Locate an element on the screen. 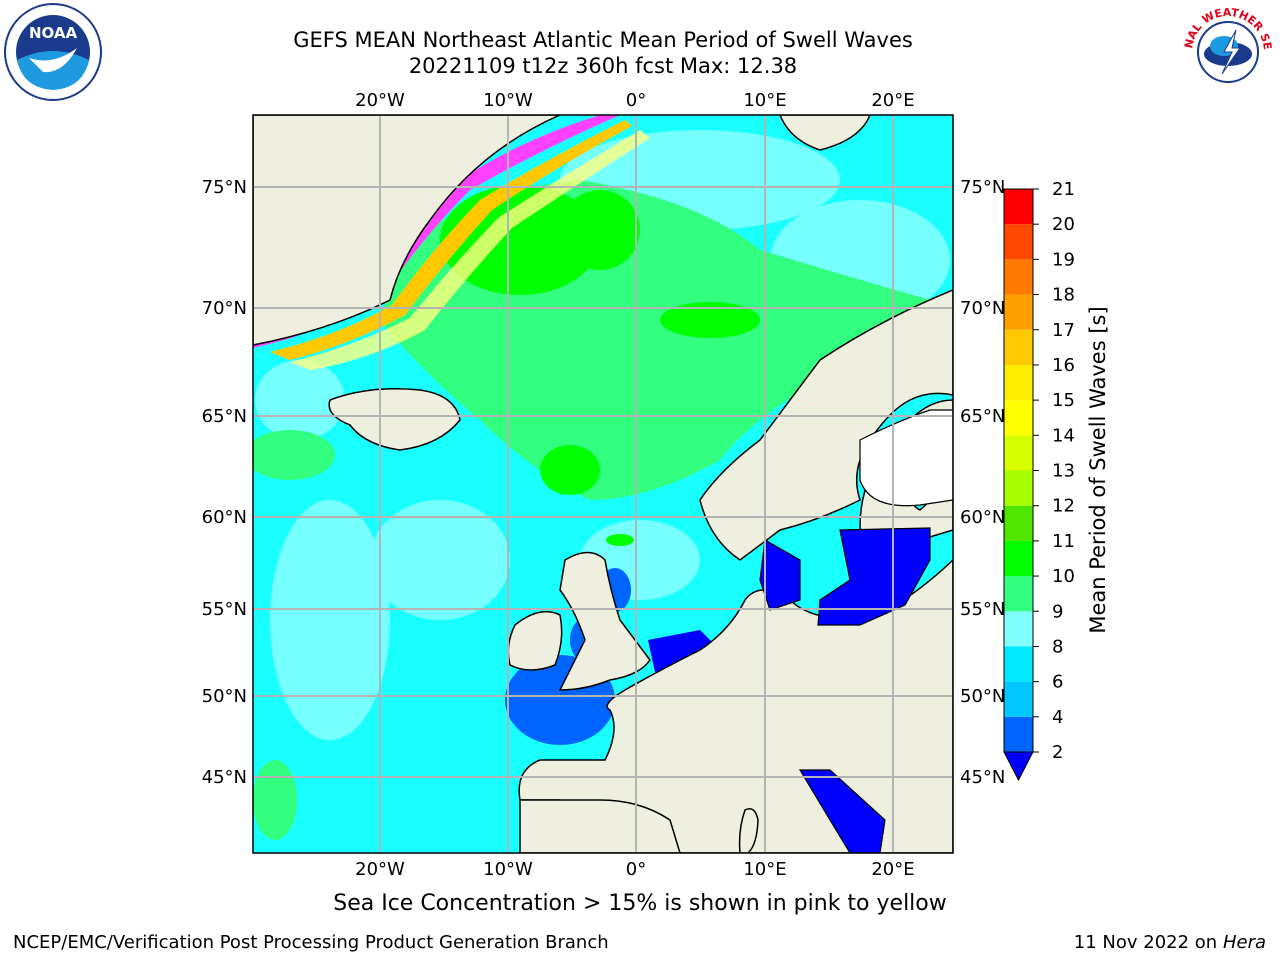 The height and width of the screenshot is (960, 1280). colorbar: 2 4 6 8 9 10 11 12 13 14 15 16 17 18 19 20 21 is located at coordinates (1039, 480).